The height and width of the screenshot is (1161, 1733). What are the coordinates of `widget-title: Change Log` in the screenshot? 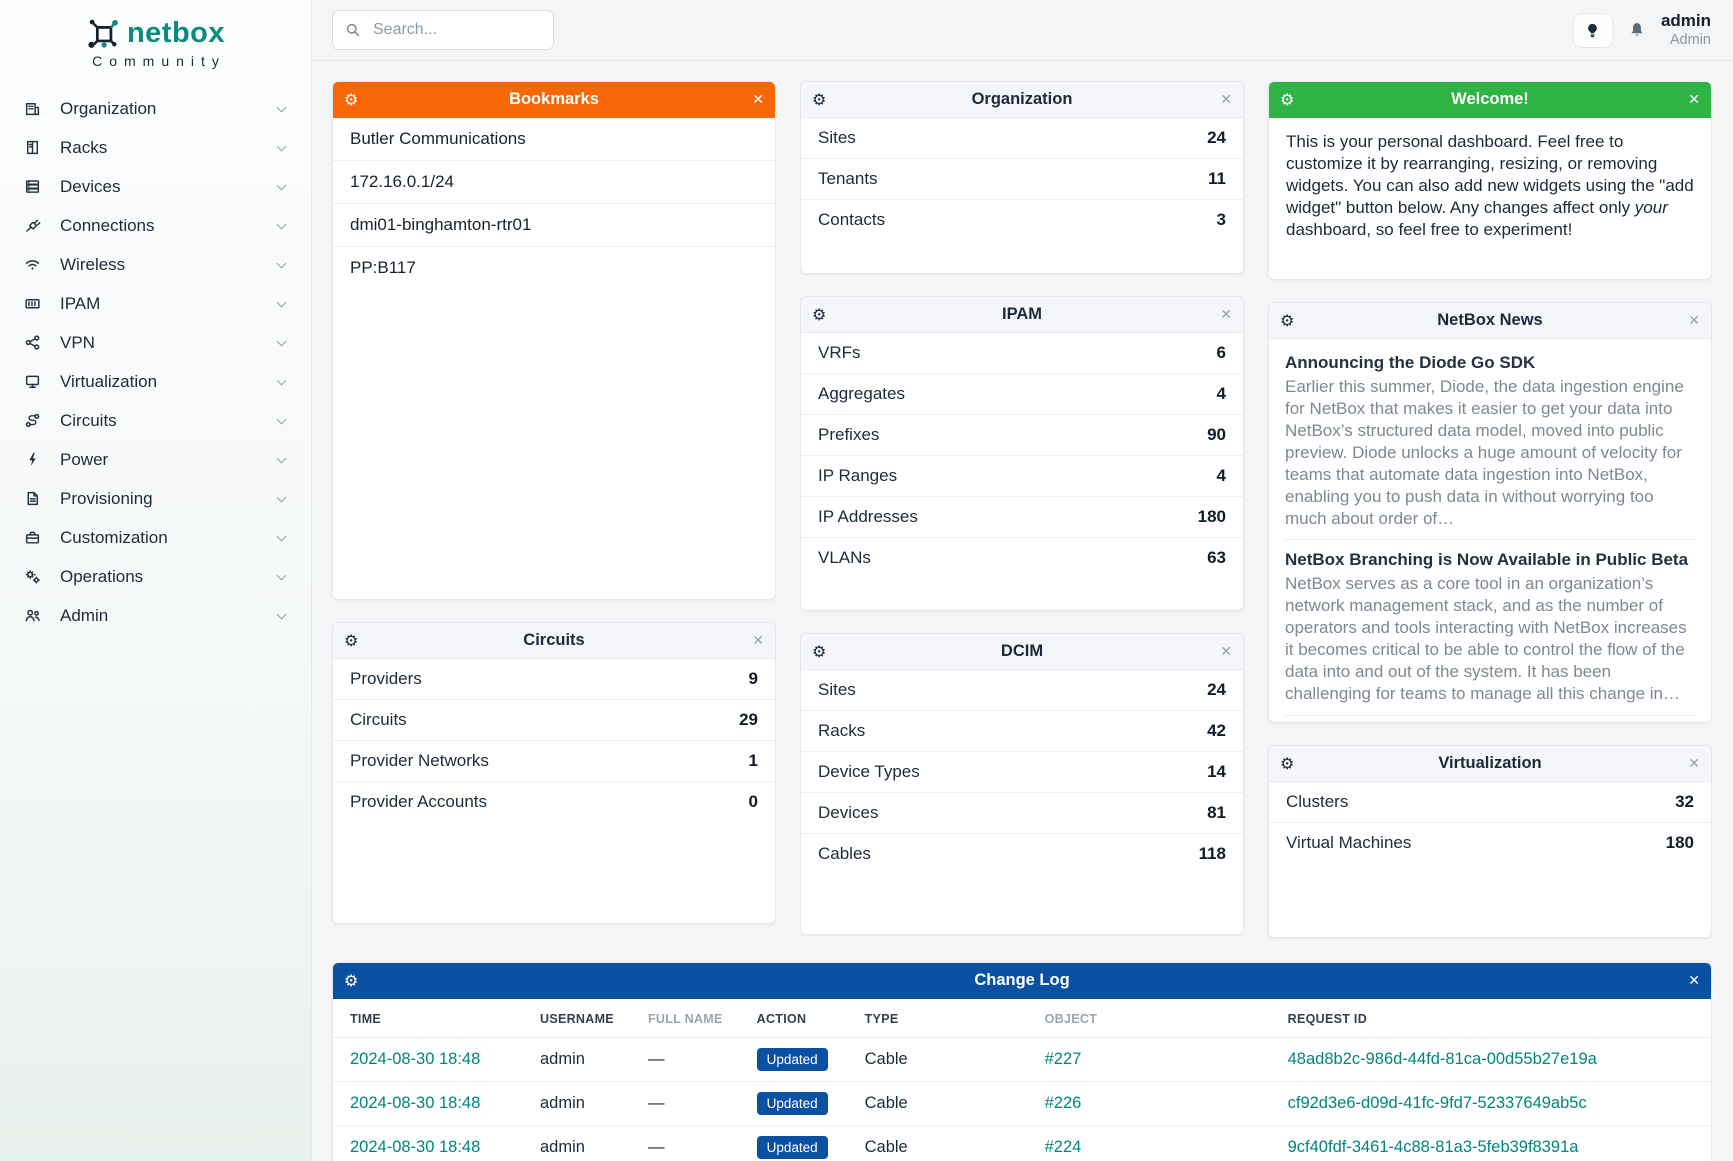 It's located at (1022, 980).